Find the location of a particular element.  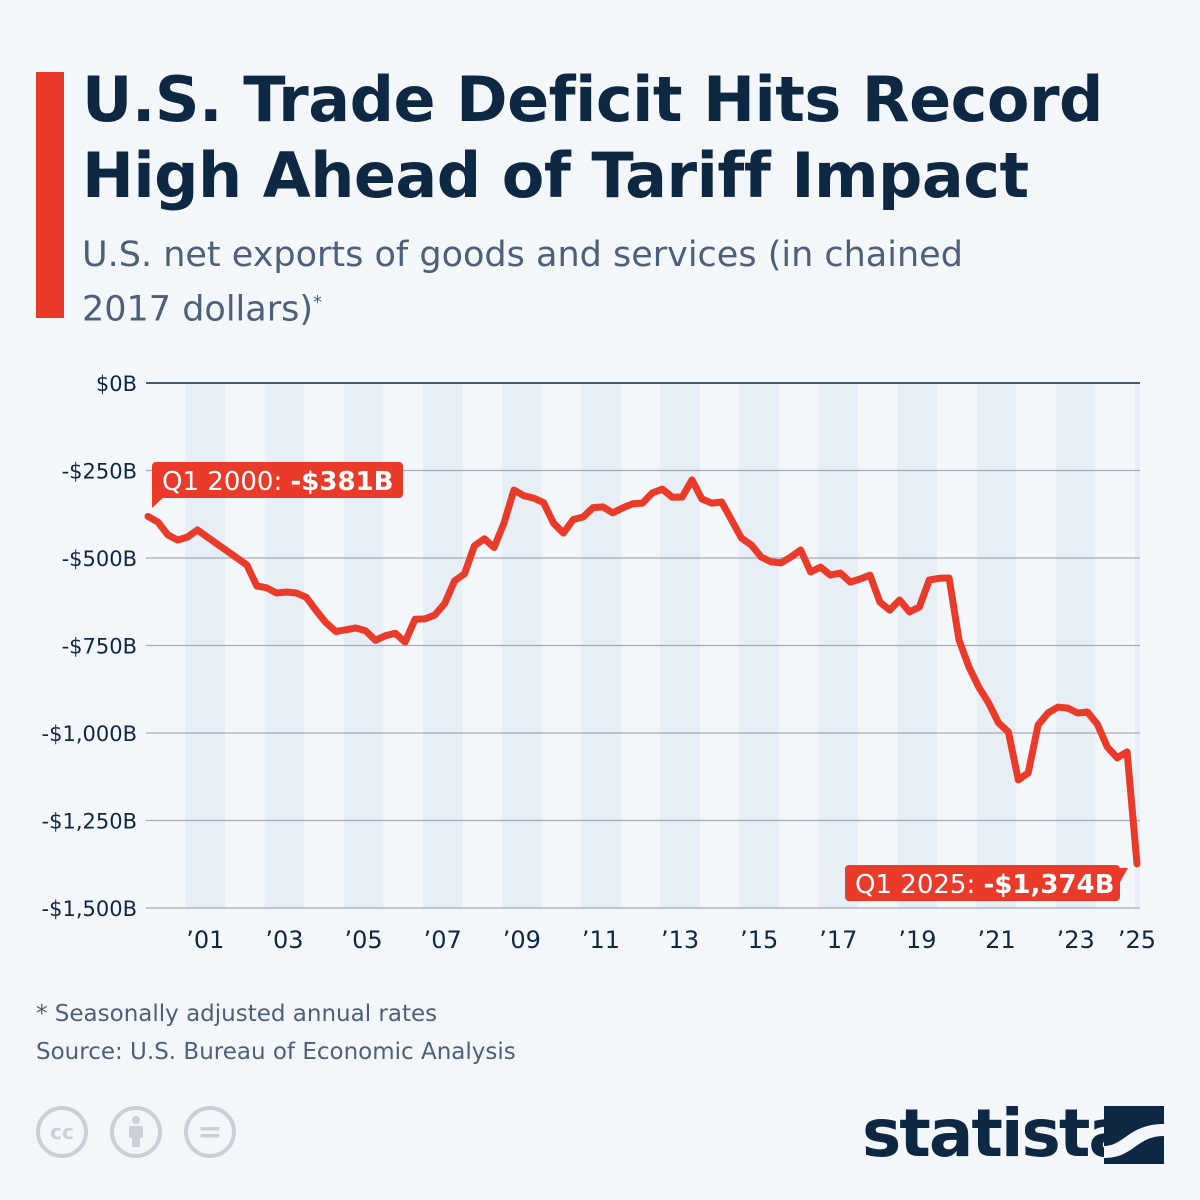

x-tick-label: ’11 is located at coordinates (601, 940).